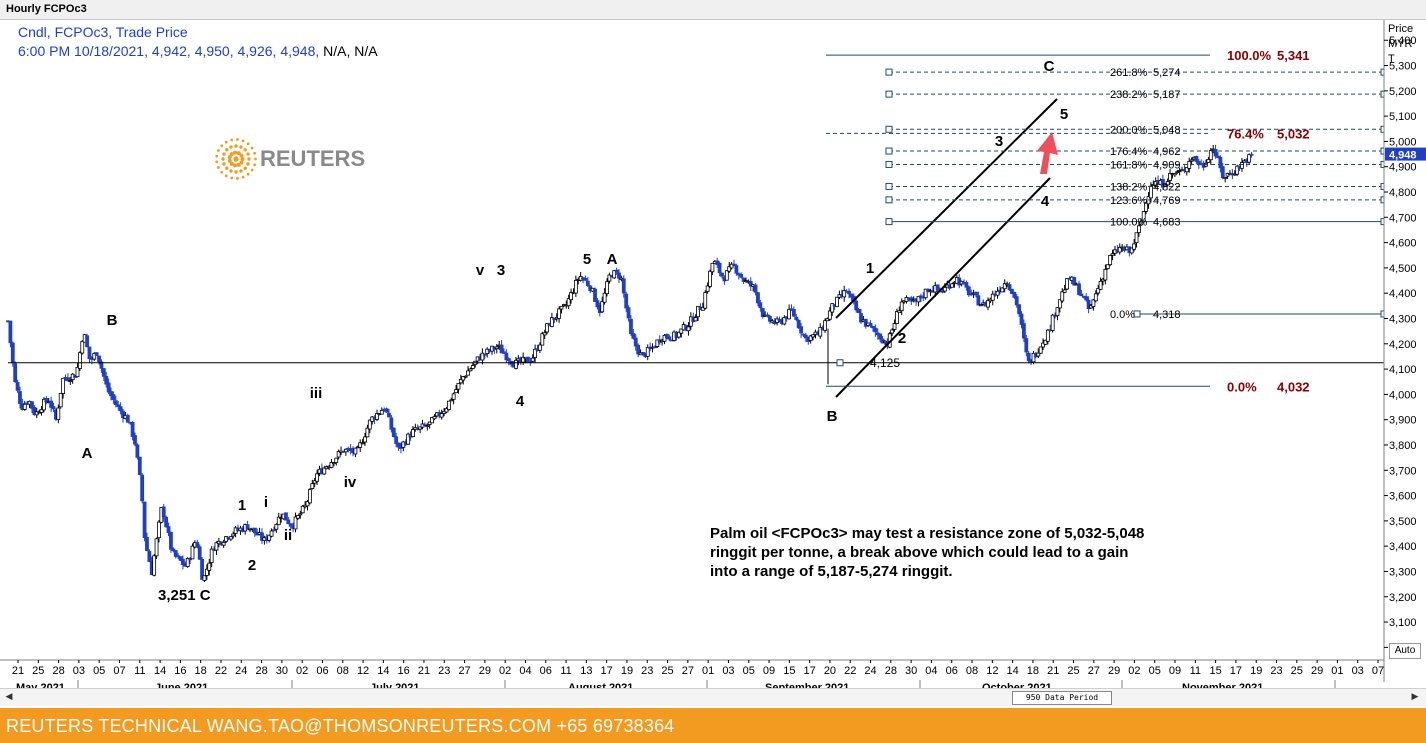  I want to click on x-tick-label: 23, so click(647, 671).